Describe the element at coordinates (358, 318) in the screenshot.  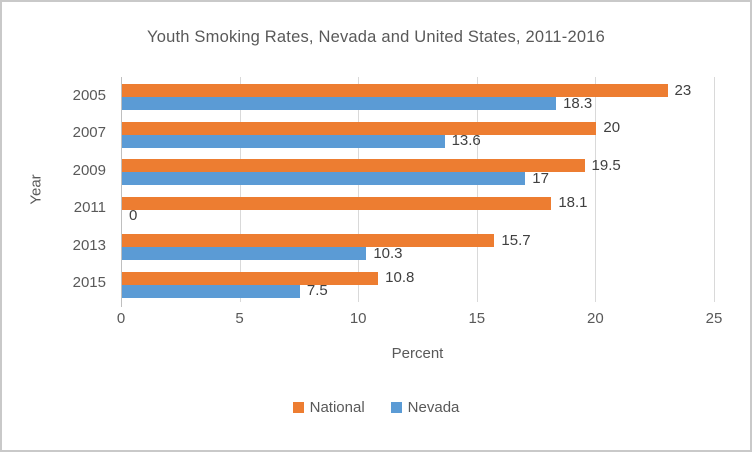
I see `x-tick-label: 10` at that location.